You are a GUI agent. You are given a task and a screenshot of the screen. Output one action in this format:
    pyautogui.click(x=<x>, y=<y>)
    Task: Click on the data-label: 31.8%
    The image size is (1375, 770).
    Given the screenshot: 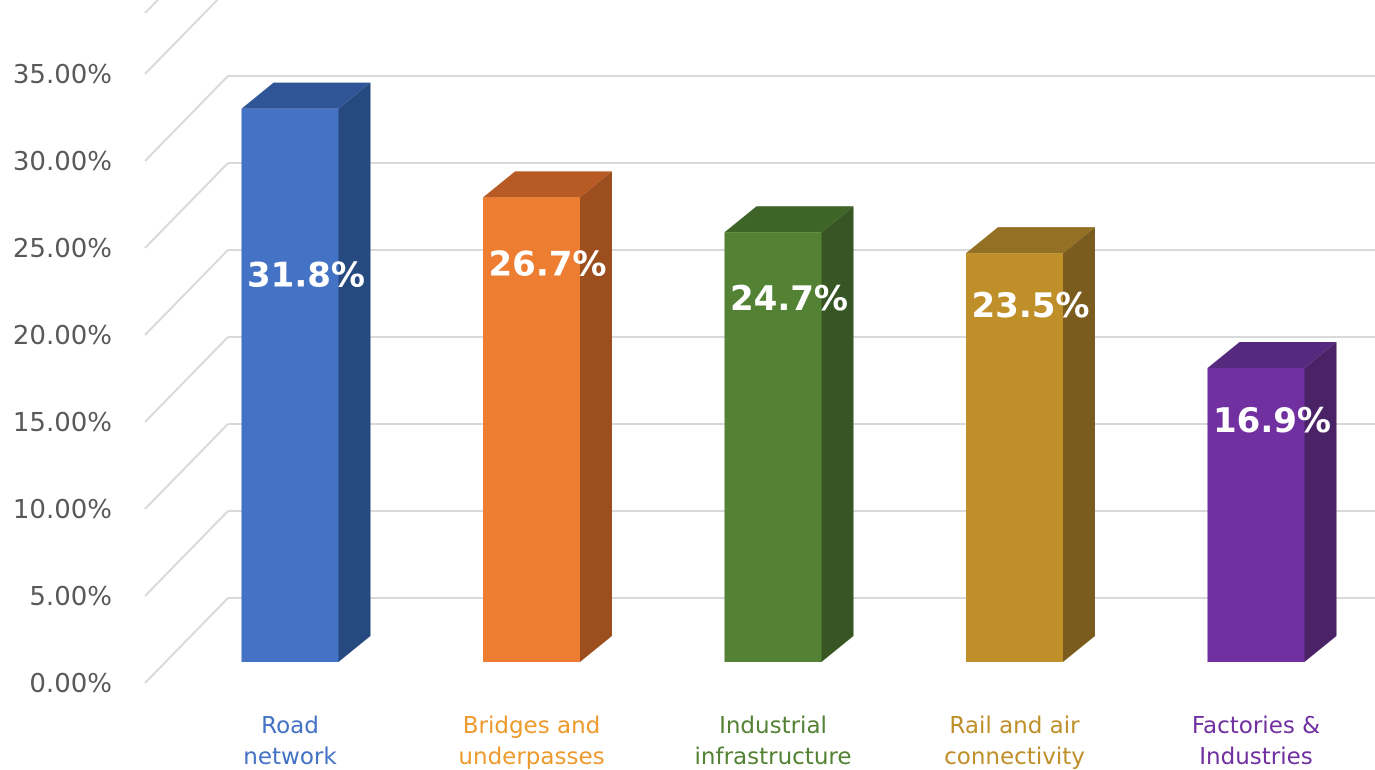 What is the action you would take?
    pyautogui.click(x=306, y=276)
    